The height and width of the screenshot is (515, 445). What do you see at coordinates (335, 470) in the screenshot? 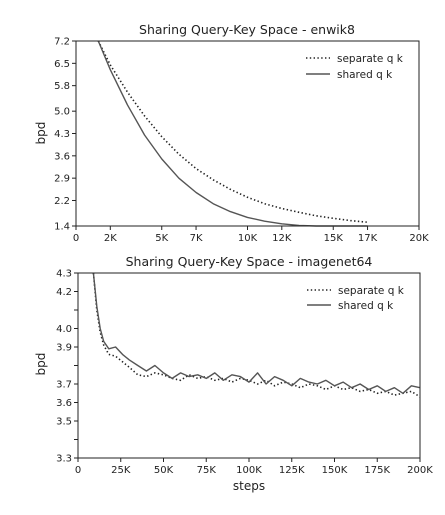
I see `x-tick-label: 150K` at bounding box center [335, 470].